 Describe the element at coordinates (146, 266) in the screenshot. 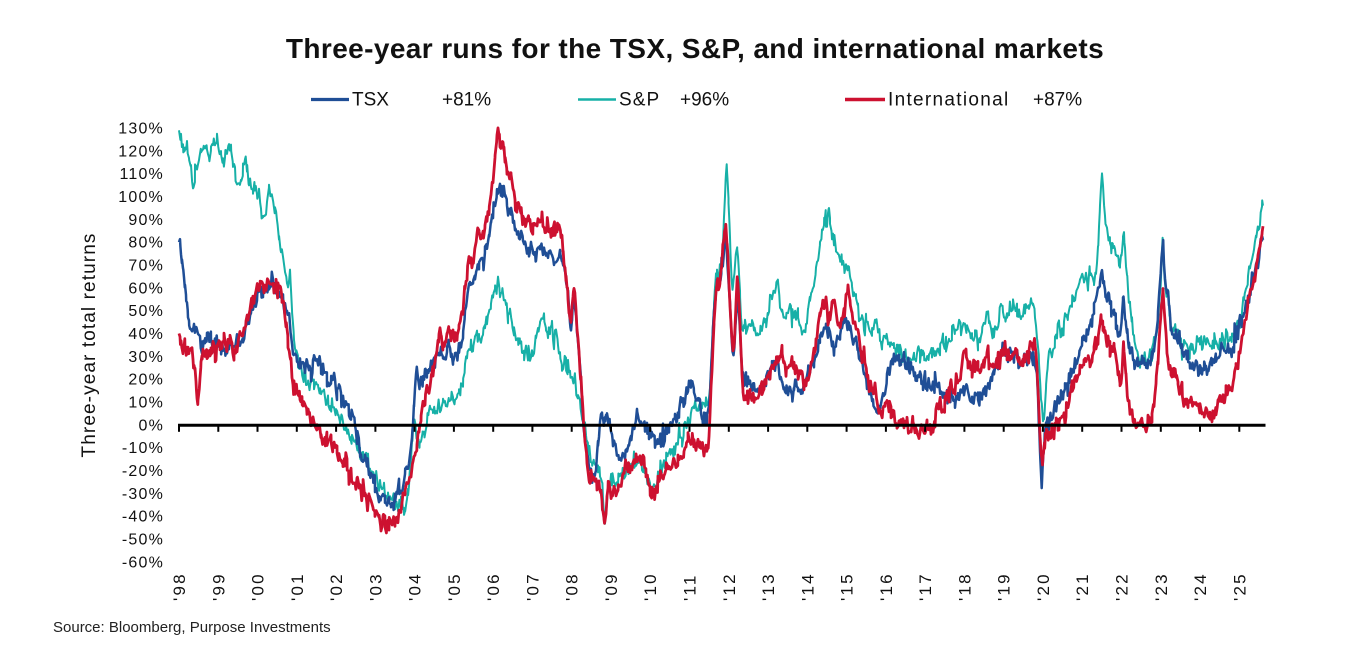

I see `svg-text: 70%` at that location.